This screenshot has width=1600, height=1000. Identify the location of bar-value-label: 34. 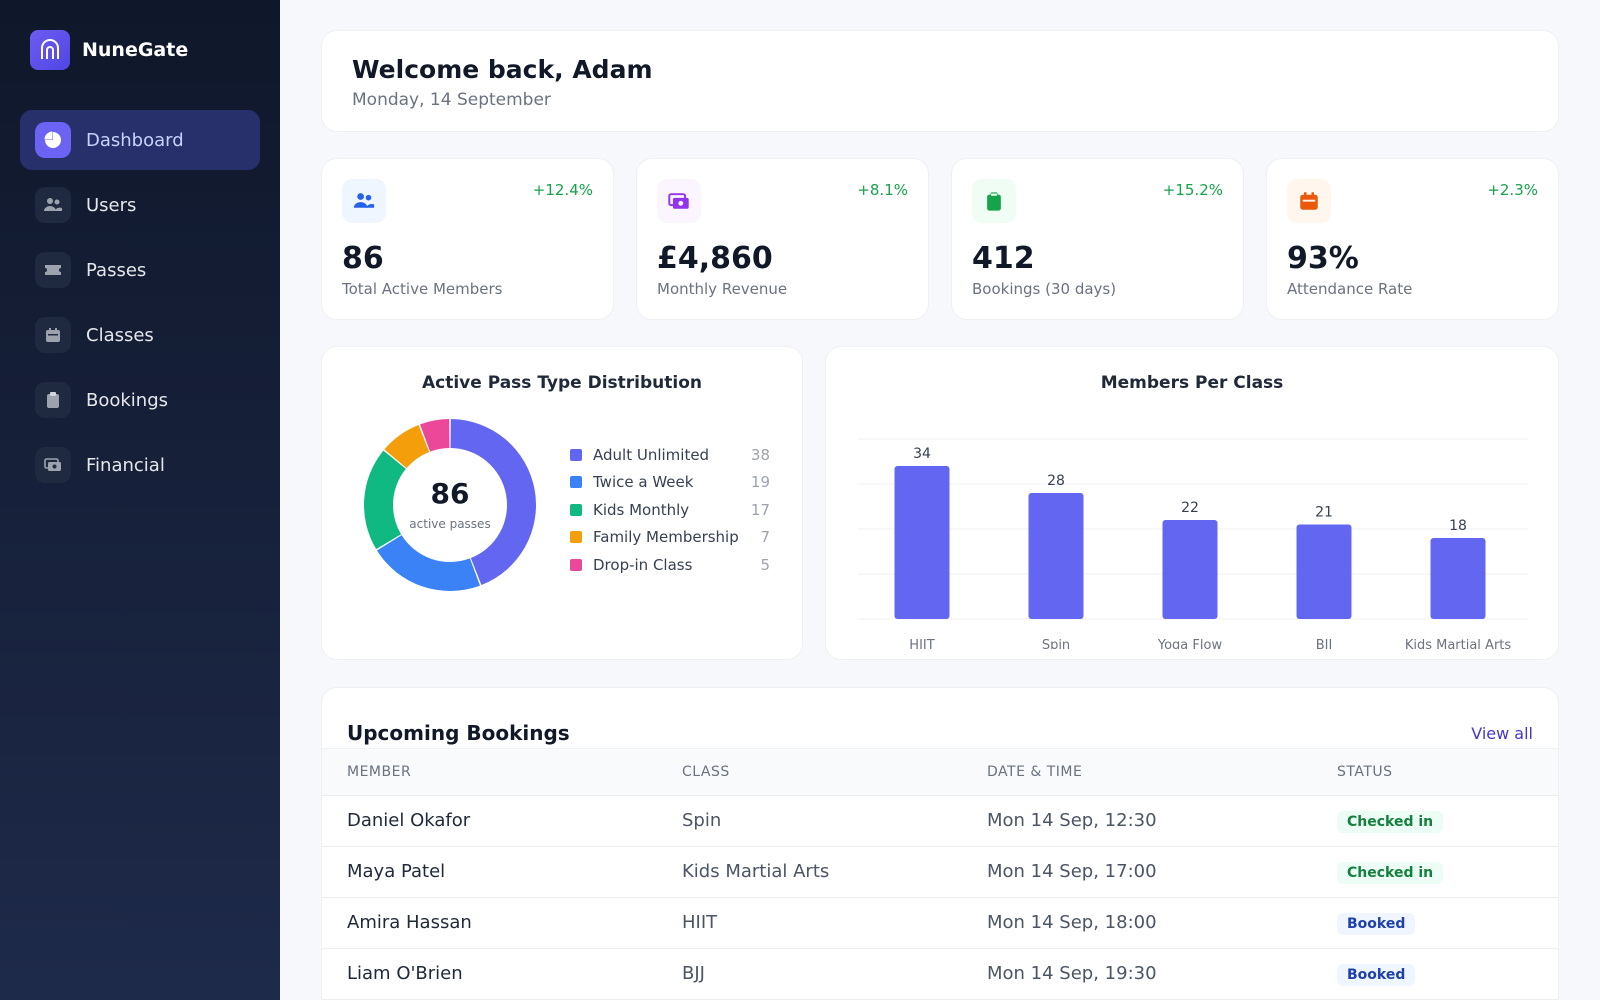
(922, 454).